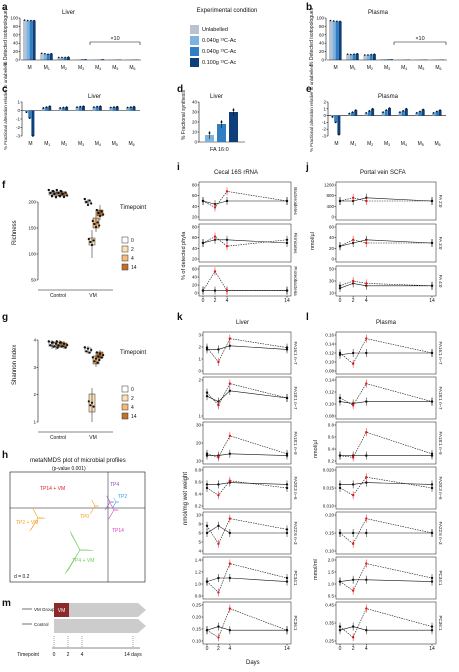 The width and height of the screenshot is (459, 672). Describe the element at coordinates (27, 523) in the screenshot. I see `panel-h-label: TP2 + VM` at that location.